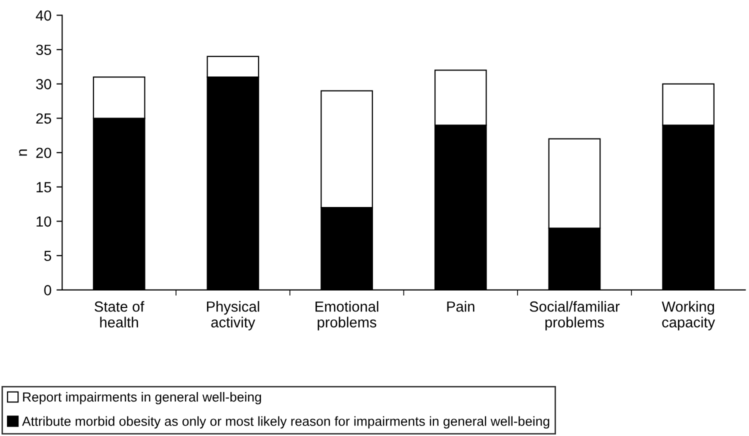  What do you see at coordinates (233, 315) in the screenshot?
I see `x-tick-label: Physical activity` at bounding box center [233, 315].